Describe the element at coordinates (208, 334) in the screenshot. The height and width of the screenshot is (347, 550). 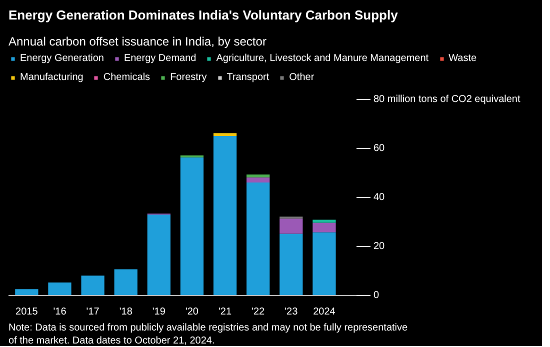
I see `text: Note: Data is sourced from publicly available registries and may not be fully representative of the market. Data dates to October 21, 2024.` at that location.